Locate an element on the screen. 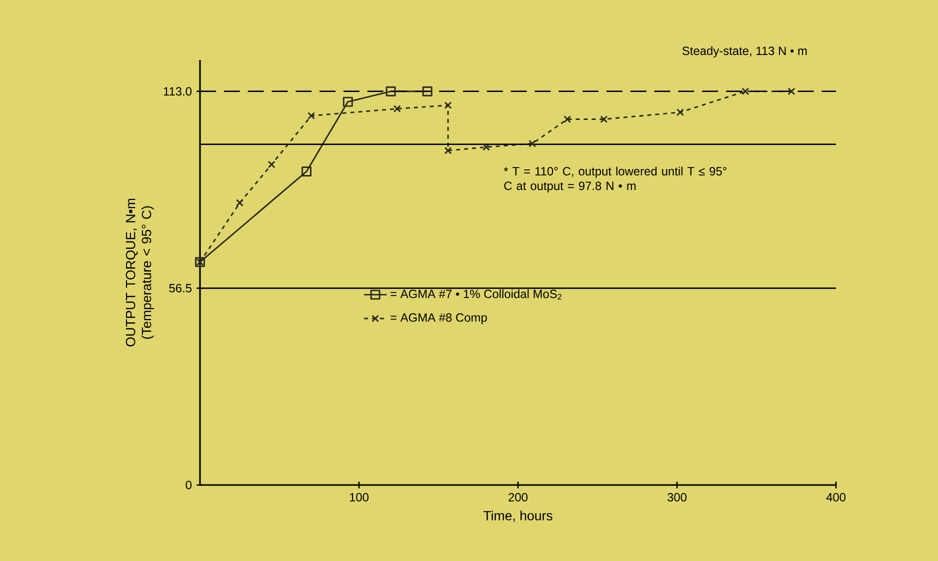 Image resolution: width=938 pixels, height=561 pixels. x-tick-label: 300 is located at coordinates (677, 497).